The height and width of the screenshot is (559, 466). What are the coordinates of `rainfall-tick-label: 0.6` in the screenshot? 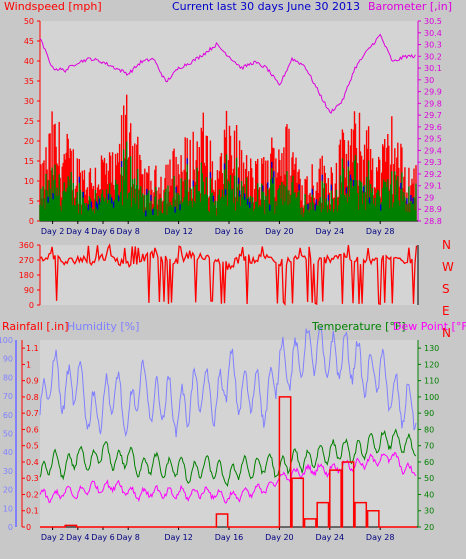 It's located at (32, 429).